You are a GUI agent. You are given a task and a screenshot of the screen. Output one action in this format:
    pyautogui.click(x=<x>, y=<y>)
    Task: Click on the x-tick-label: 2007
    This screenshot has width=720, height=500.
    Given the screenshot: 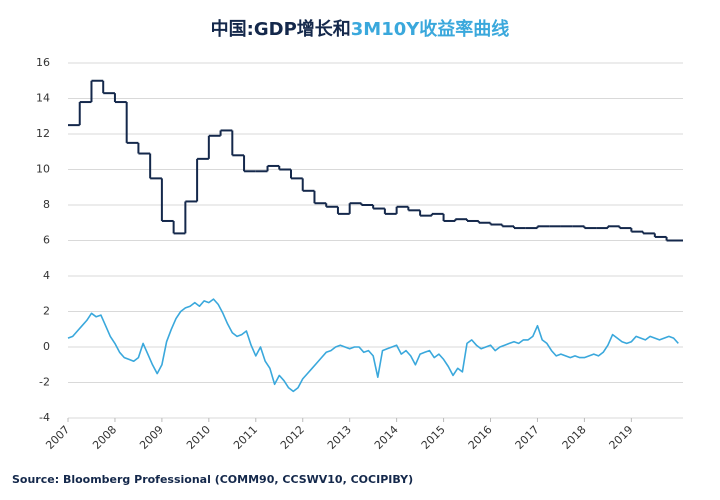 What is the action you would take?
    pyautogui.click(x=57, y=437)
    